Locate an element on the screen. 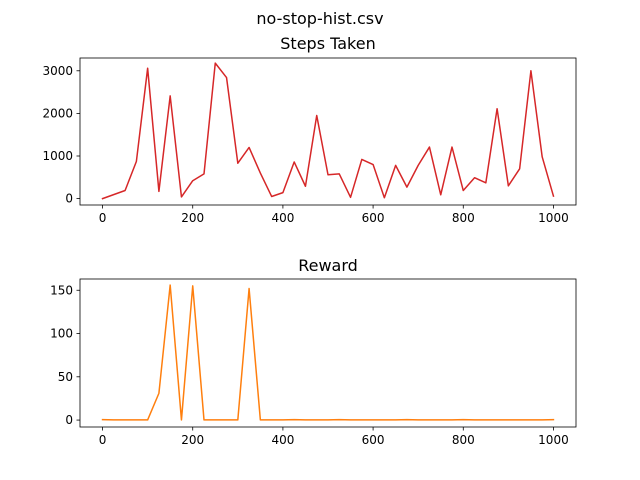 The height and width of the screenshot is (480, 640). steps-taken-x-tick-label: 400 is located at coordinates (282, 218).